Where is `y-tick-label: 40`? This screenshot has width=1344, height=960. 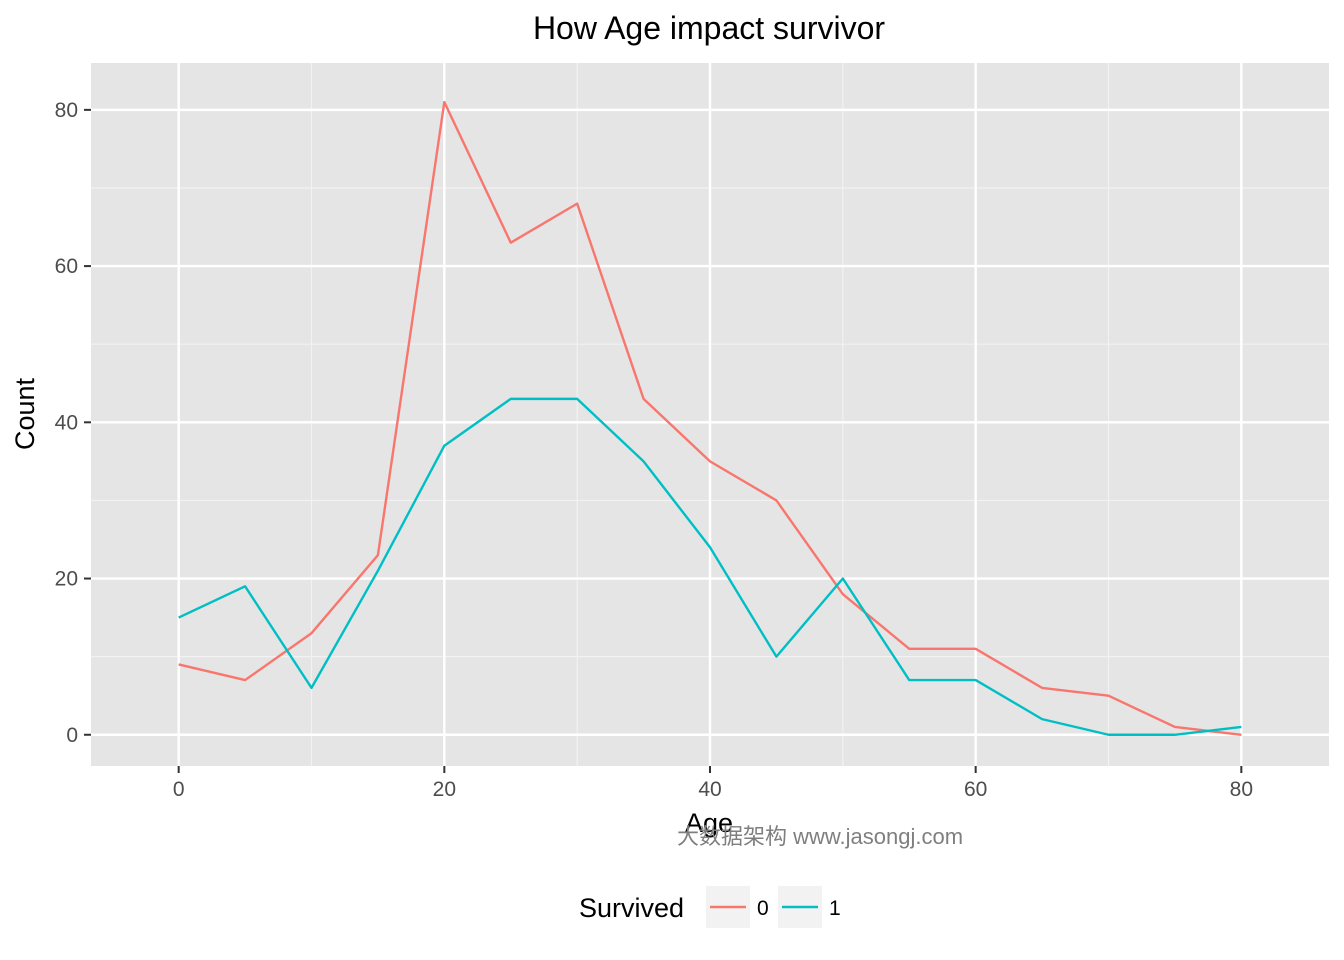
y-tick-label: 40 is located at coordinates (66, 422).